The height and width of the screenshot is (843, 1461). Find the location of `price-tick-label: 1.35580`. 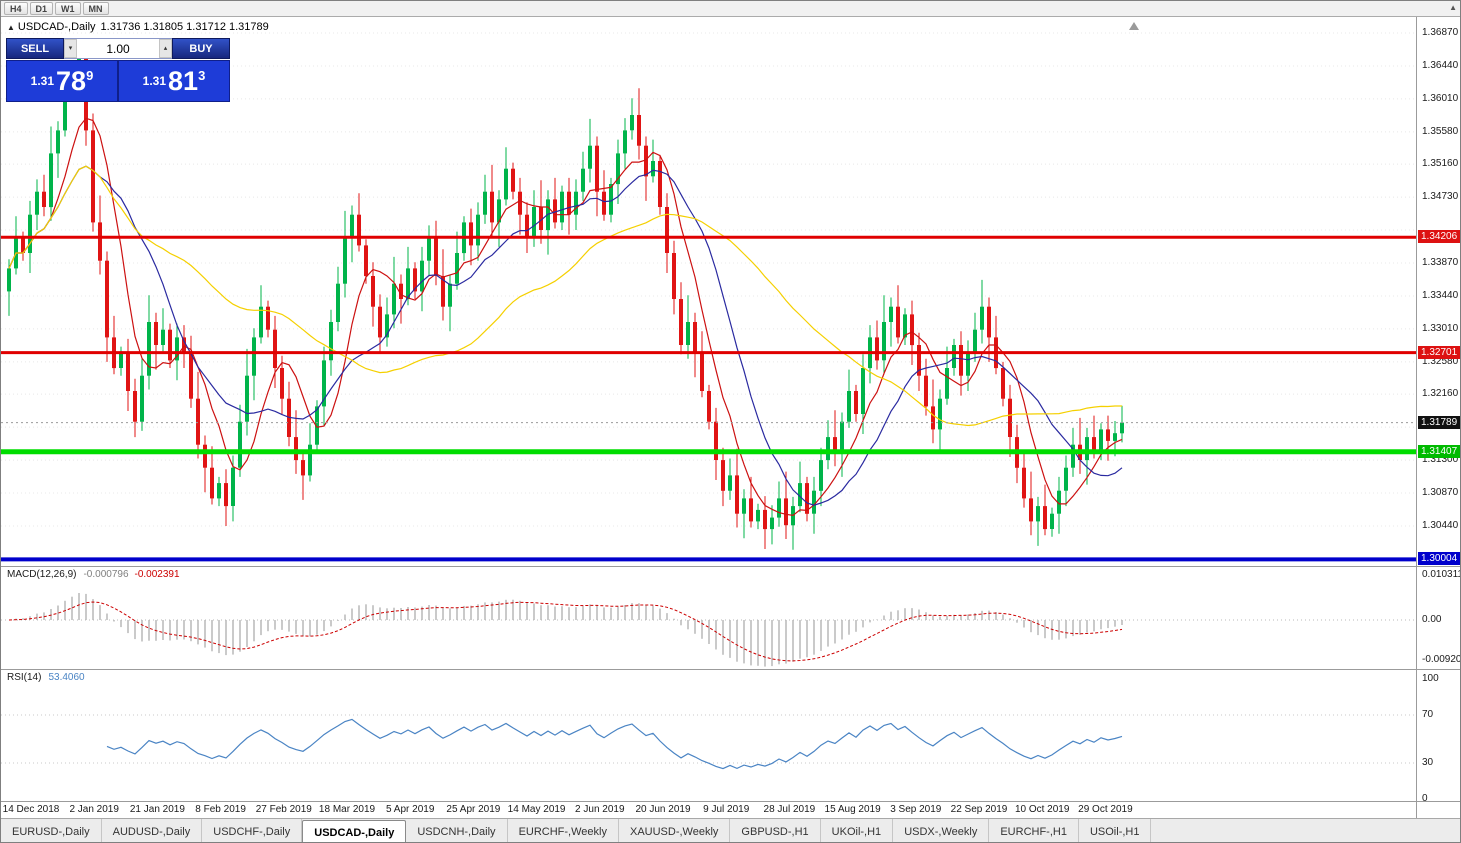

price-tick-label: 1.35580 is located at coordinates (1440, 131).